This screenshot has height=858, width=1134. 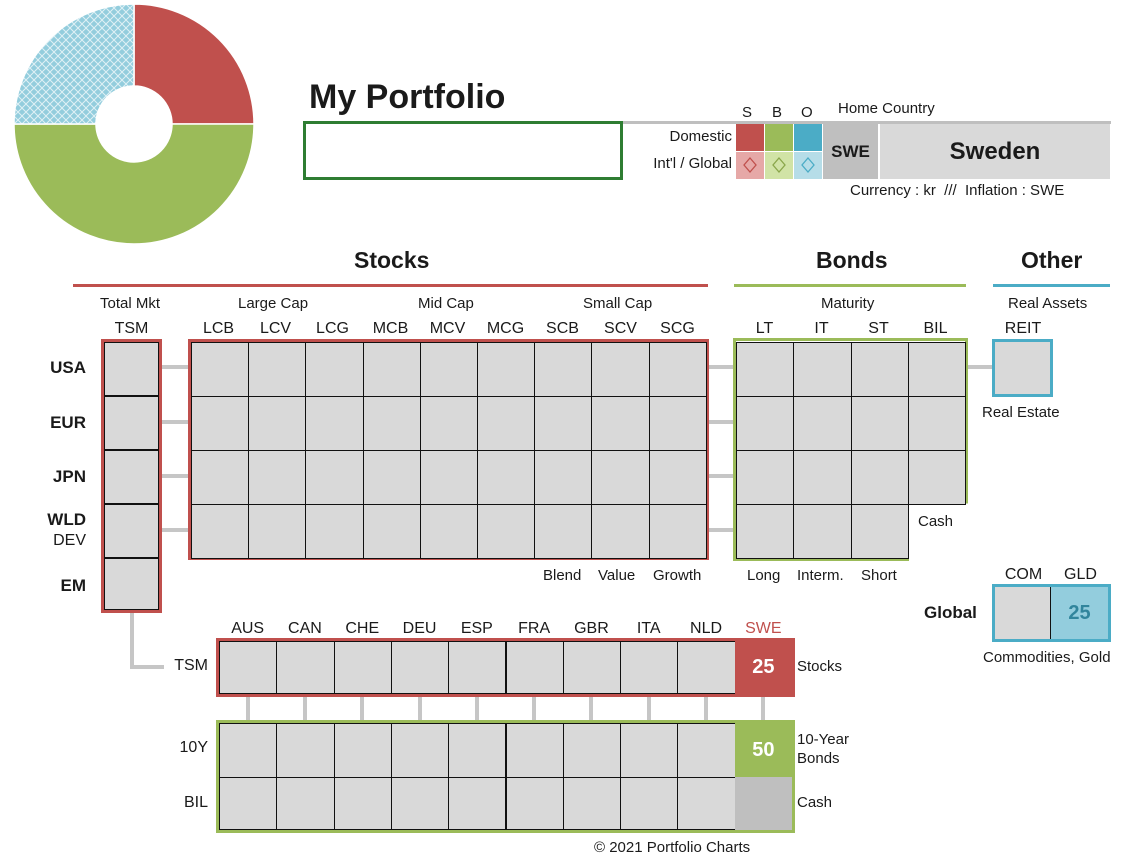 I want to click on tsm-cell-em, so click(x=131, y=584).